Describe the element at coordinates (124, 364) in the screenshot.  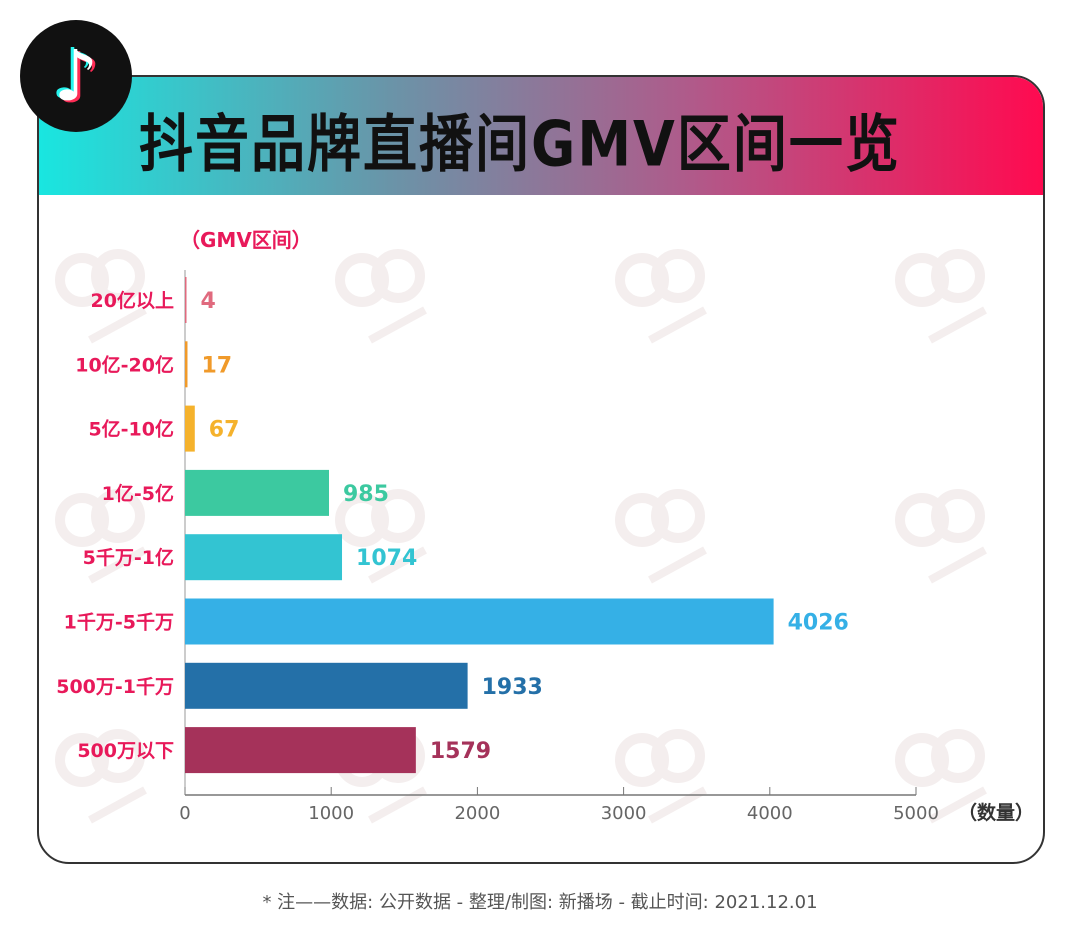
I see `category-label: 10亿-20亿` at that location.